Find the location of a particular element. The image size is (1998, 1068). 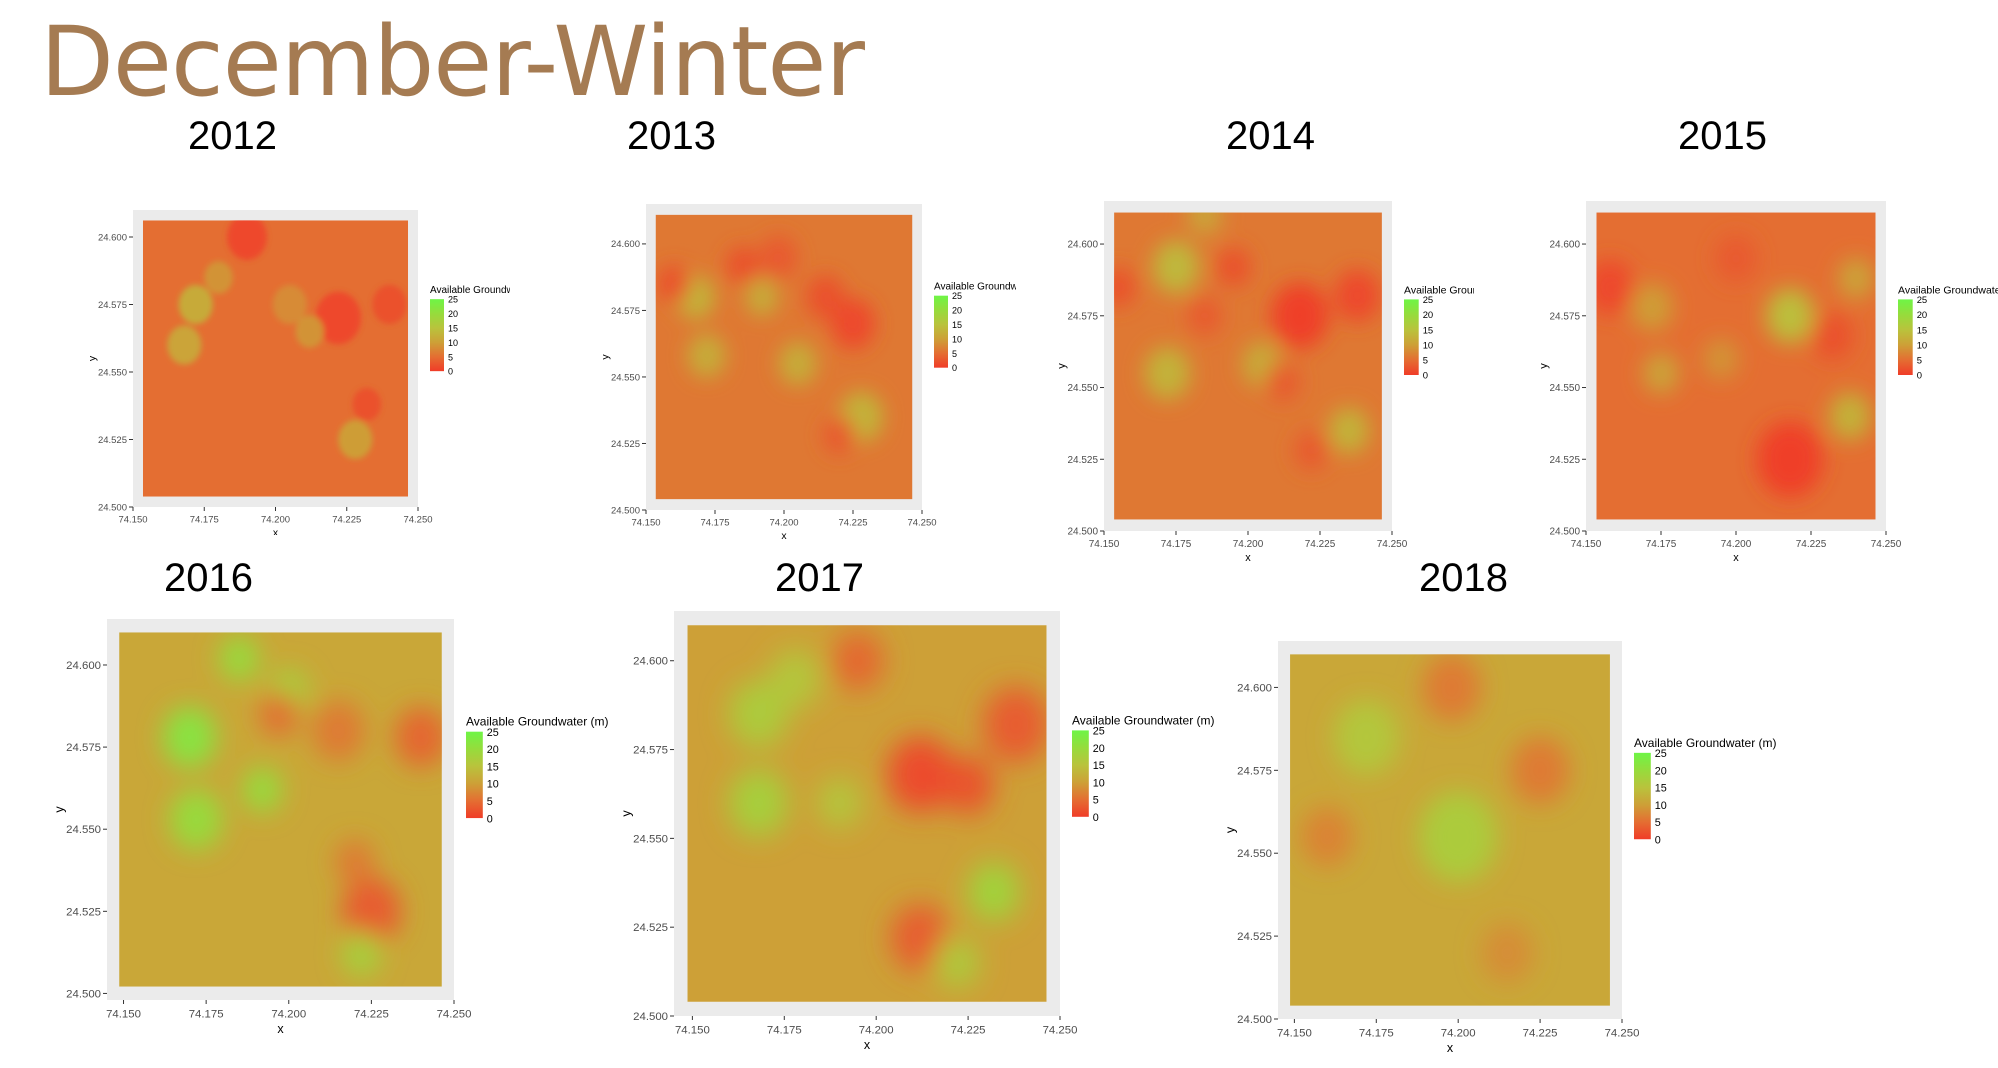

slide-title: December-Winter is located at coordinates (452, 62).